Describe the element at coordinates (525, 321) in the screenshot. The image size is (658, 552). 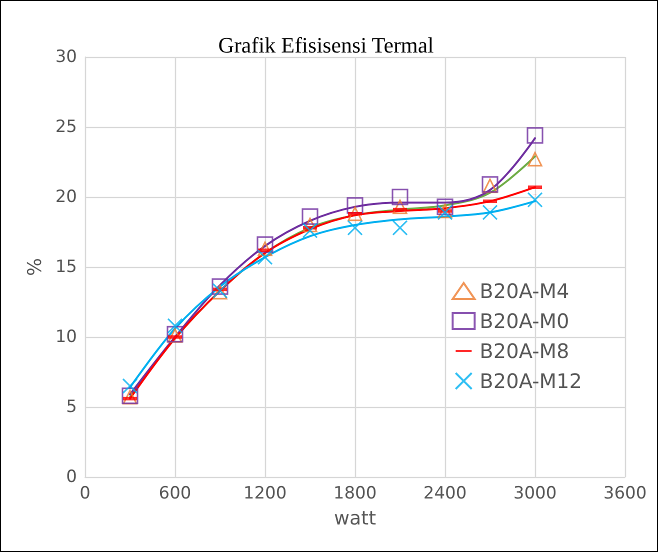
I see `legend-label: B20A-M0` at that location.